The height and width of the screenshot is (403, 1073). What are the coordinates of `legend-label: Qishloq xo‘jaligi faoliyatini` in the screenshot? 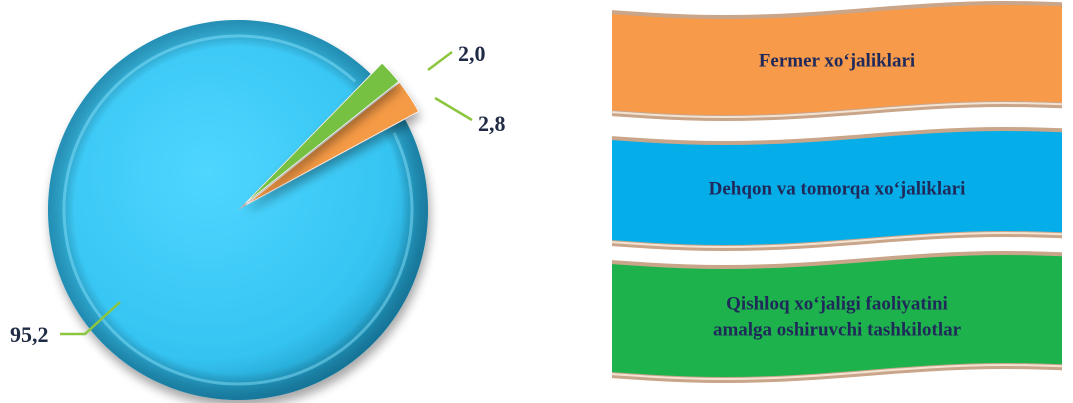 It's located at (837, 303).